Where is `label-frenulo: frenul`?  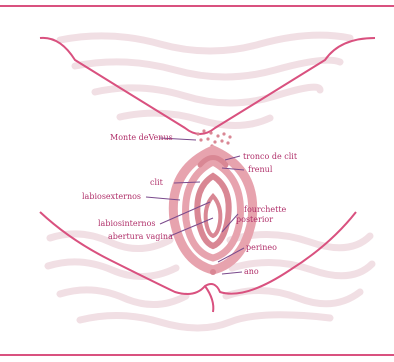
label-frenulo: frenul is located at coordinates (260, 169).